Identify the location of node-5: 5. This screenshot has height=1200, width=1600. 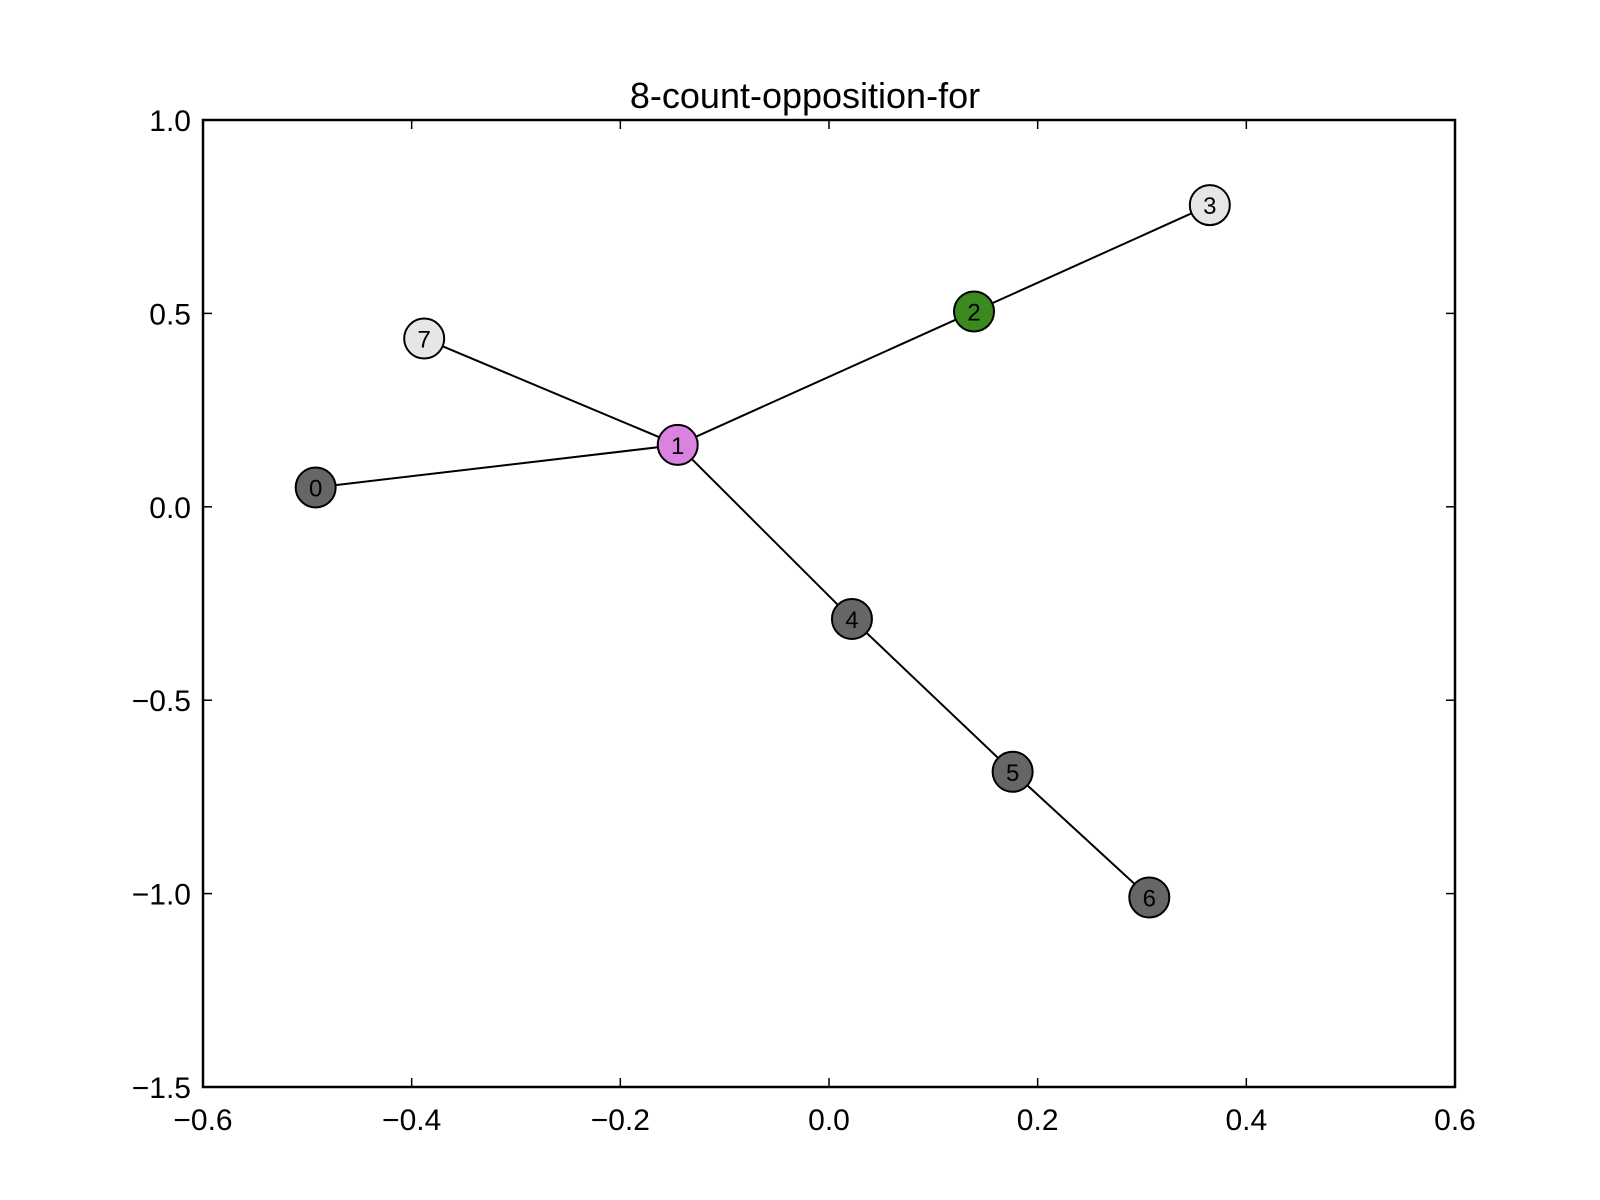
(1012, 771).